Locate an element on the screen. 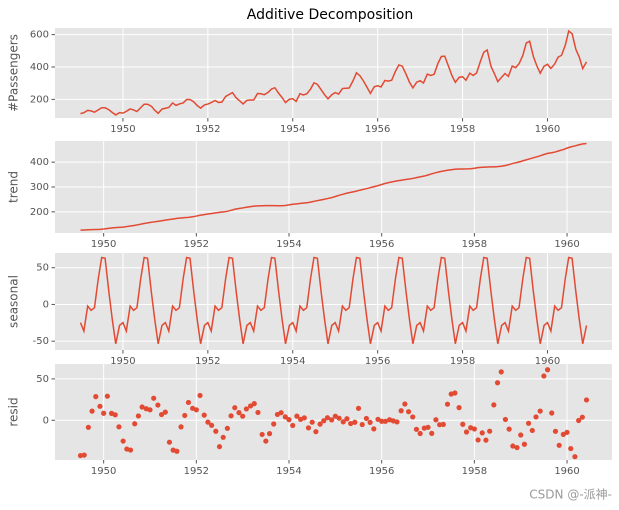  y-tick-label: 300 is located at coordinates (39, 187).